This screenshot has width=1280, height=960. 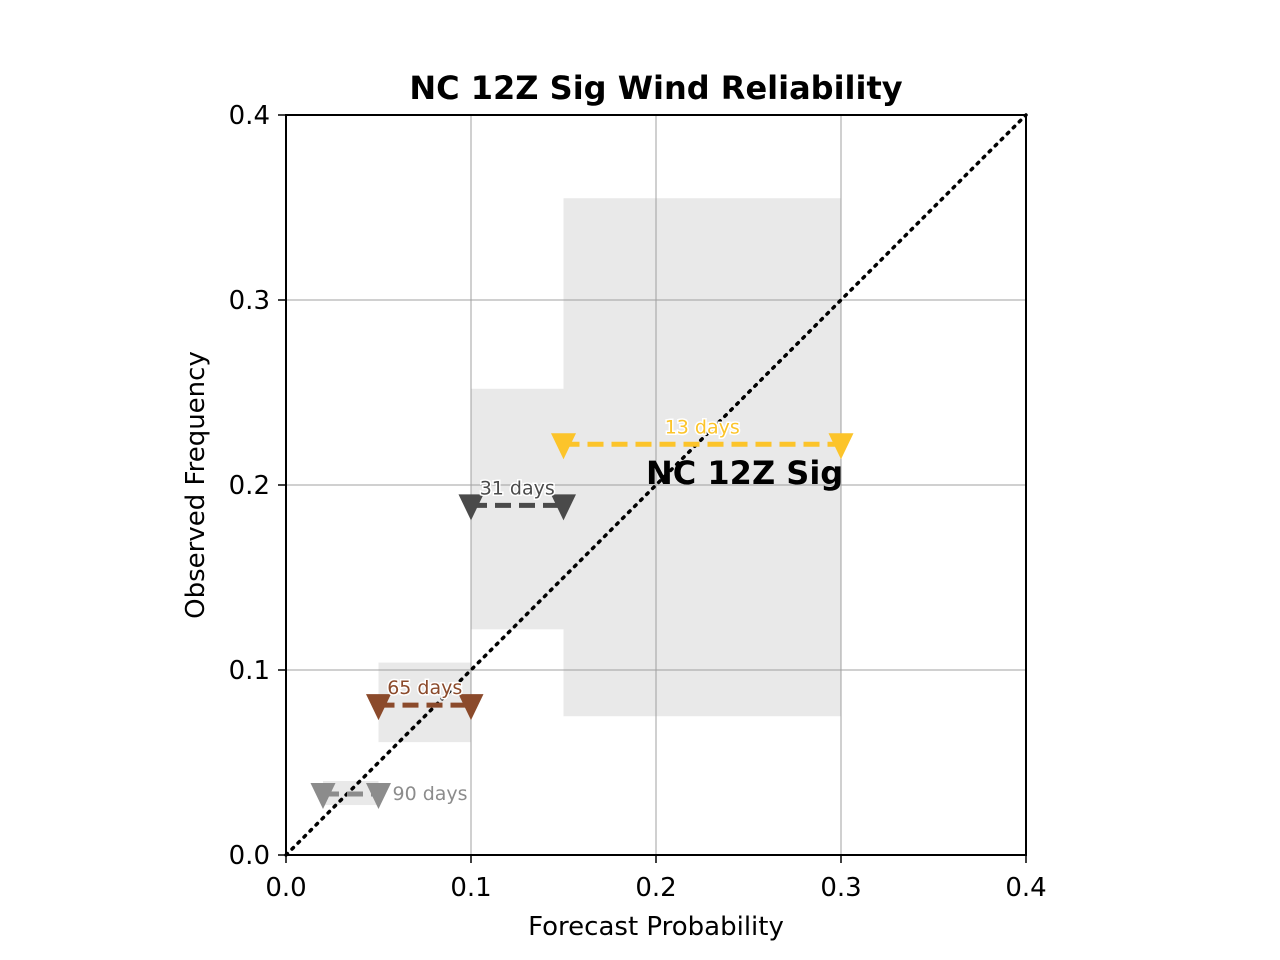 What do you see at coordinates (424, 688) in the screenshot?
I see `bin-count-label-1: 65 days` at bounding box center [424, 688].